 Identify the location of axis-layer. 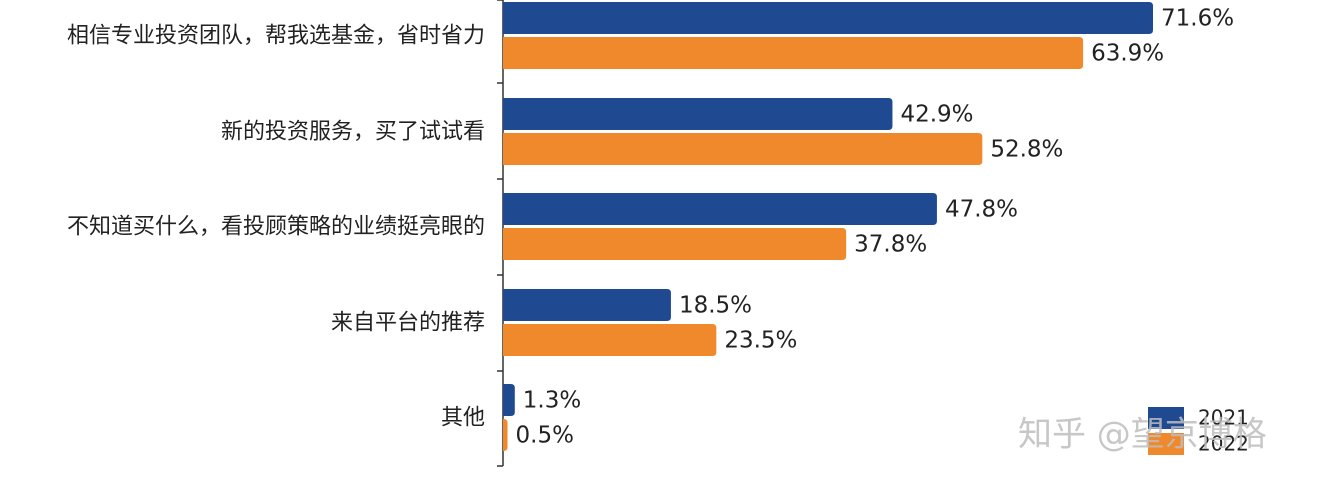
(500, 233).